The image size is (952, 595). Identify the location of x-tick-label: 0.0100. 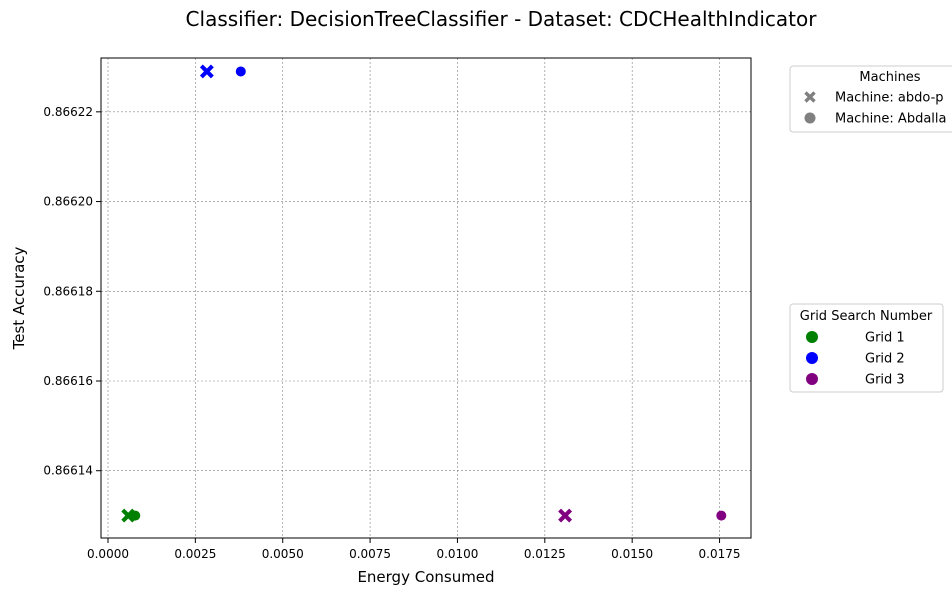
(457, 554).